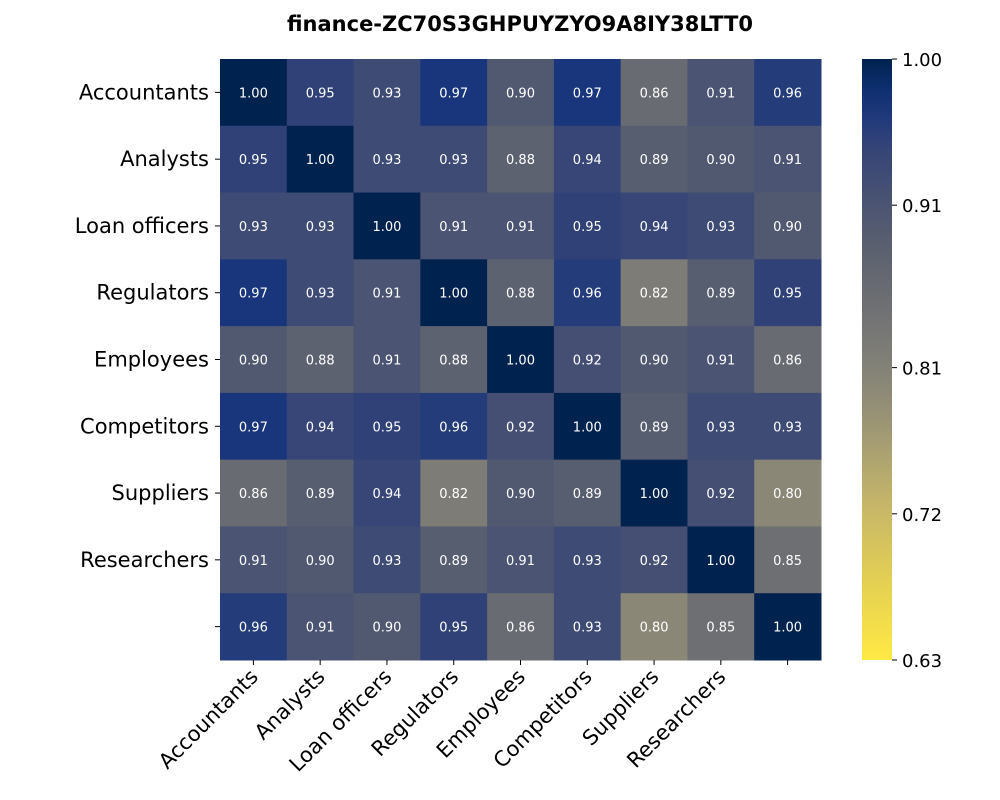  What do you see at coordinates (208, 719) in the screenshot?
I see `column-label: Accountants` at bounding box center [208, 719].